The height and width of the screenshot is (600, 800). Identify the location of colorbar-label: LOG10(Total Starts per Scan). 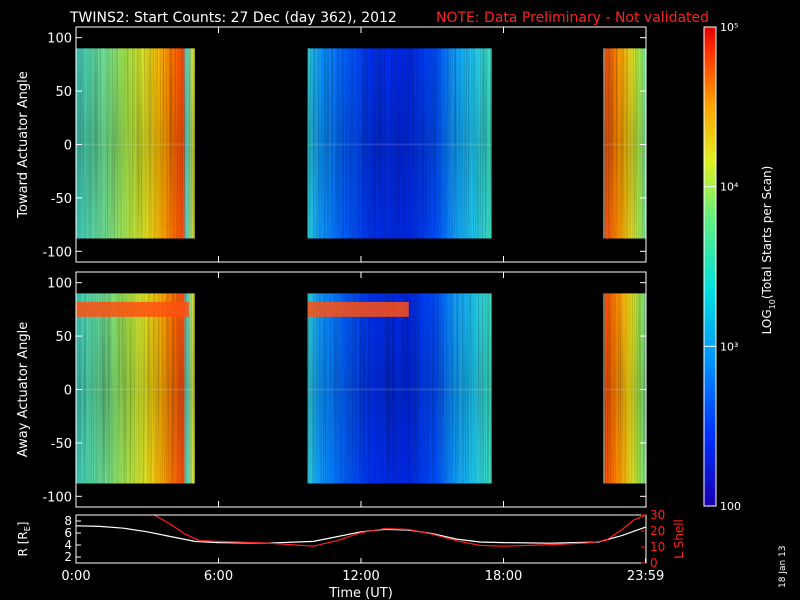
(768, 250).